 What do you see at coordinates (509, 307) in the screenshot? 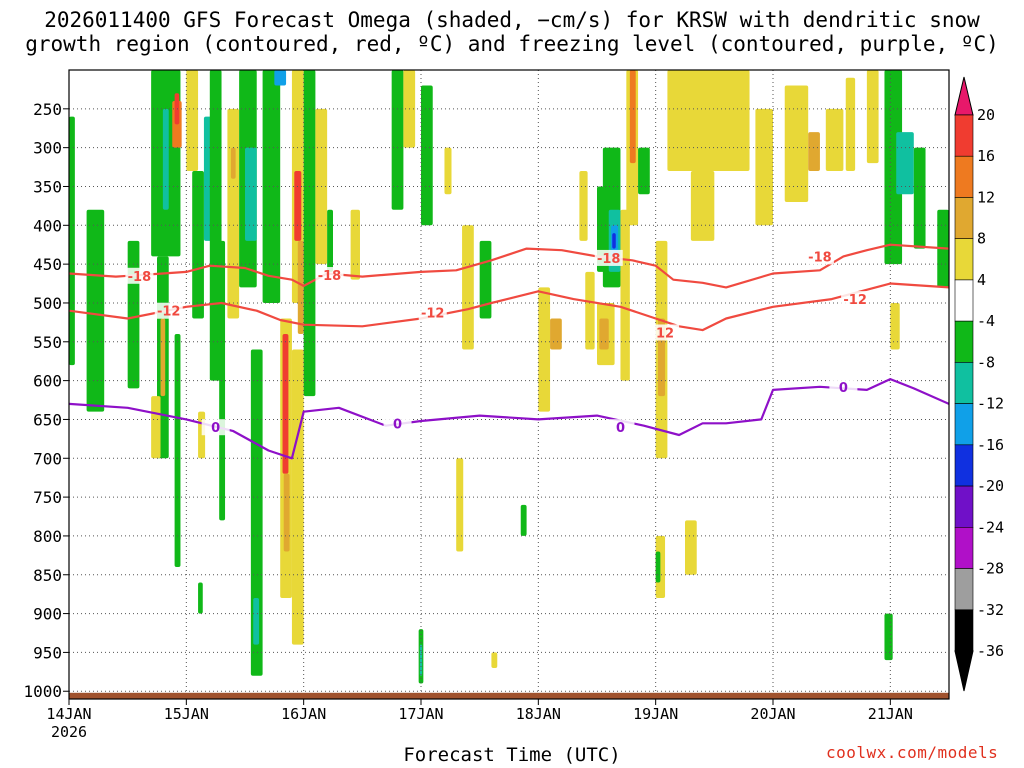
I see `contour-line-minus12` at bounding box center [509, 307].